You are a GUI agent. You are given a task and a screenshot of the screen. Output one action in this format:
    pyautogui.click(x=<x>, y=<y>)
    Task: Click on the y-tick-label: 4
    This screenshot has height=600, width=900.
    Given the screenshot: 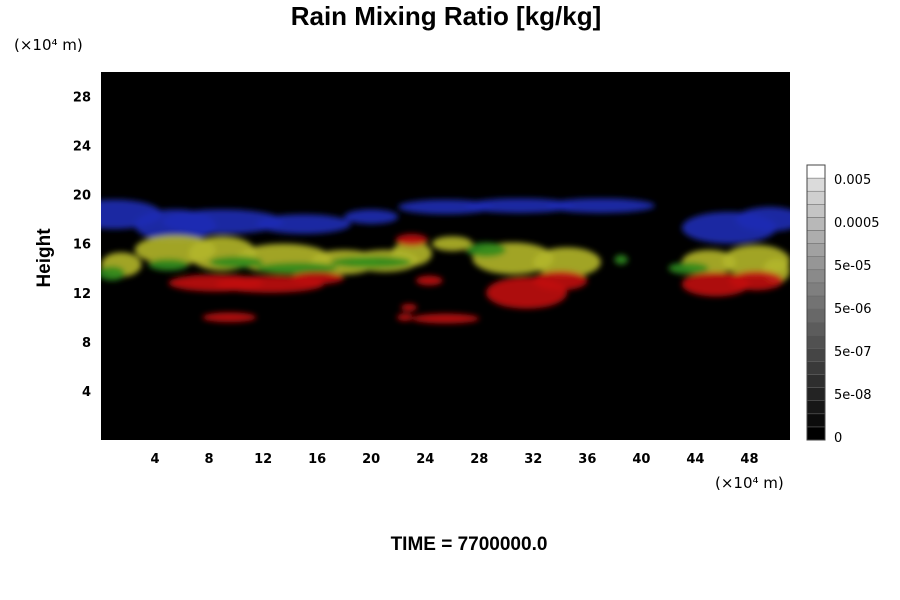 What is the action you would take?
    pyautogui.click(x=86, y=392)
    